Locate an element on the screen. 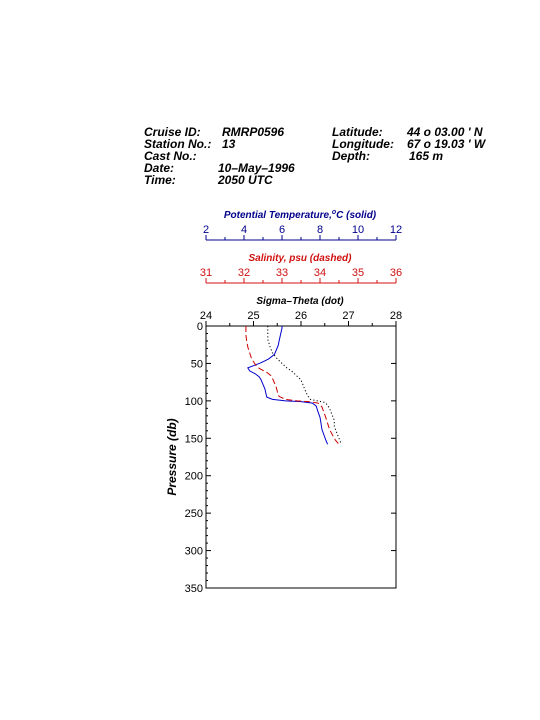 This screenshot has width=540, height=720. sal-tick-label: 33 is located at coordinates (282, 273).